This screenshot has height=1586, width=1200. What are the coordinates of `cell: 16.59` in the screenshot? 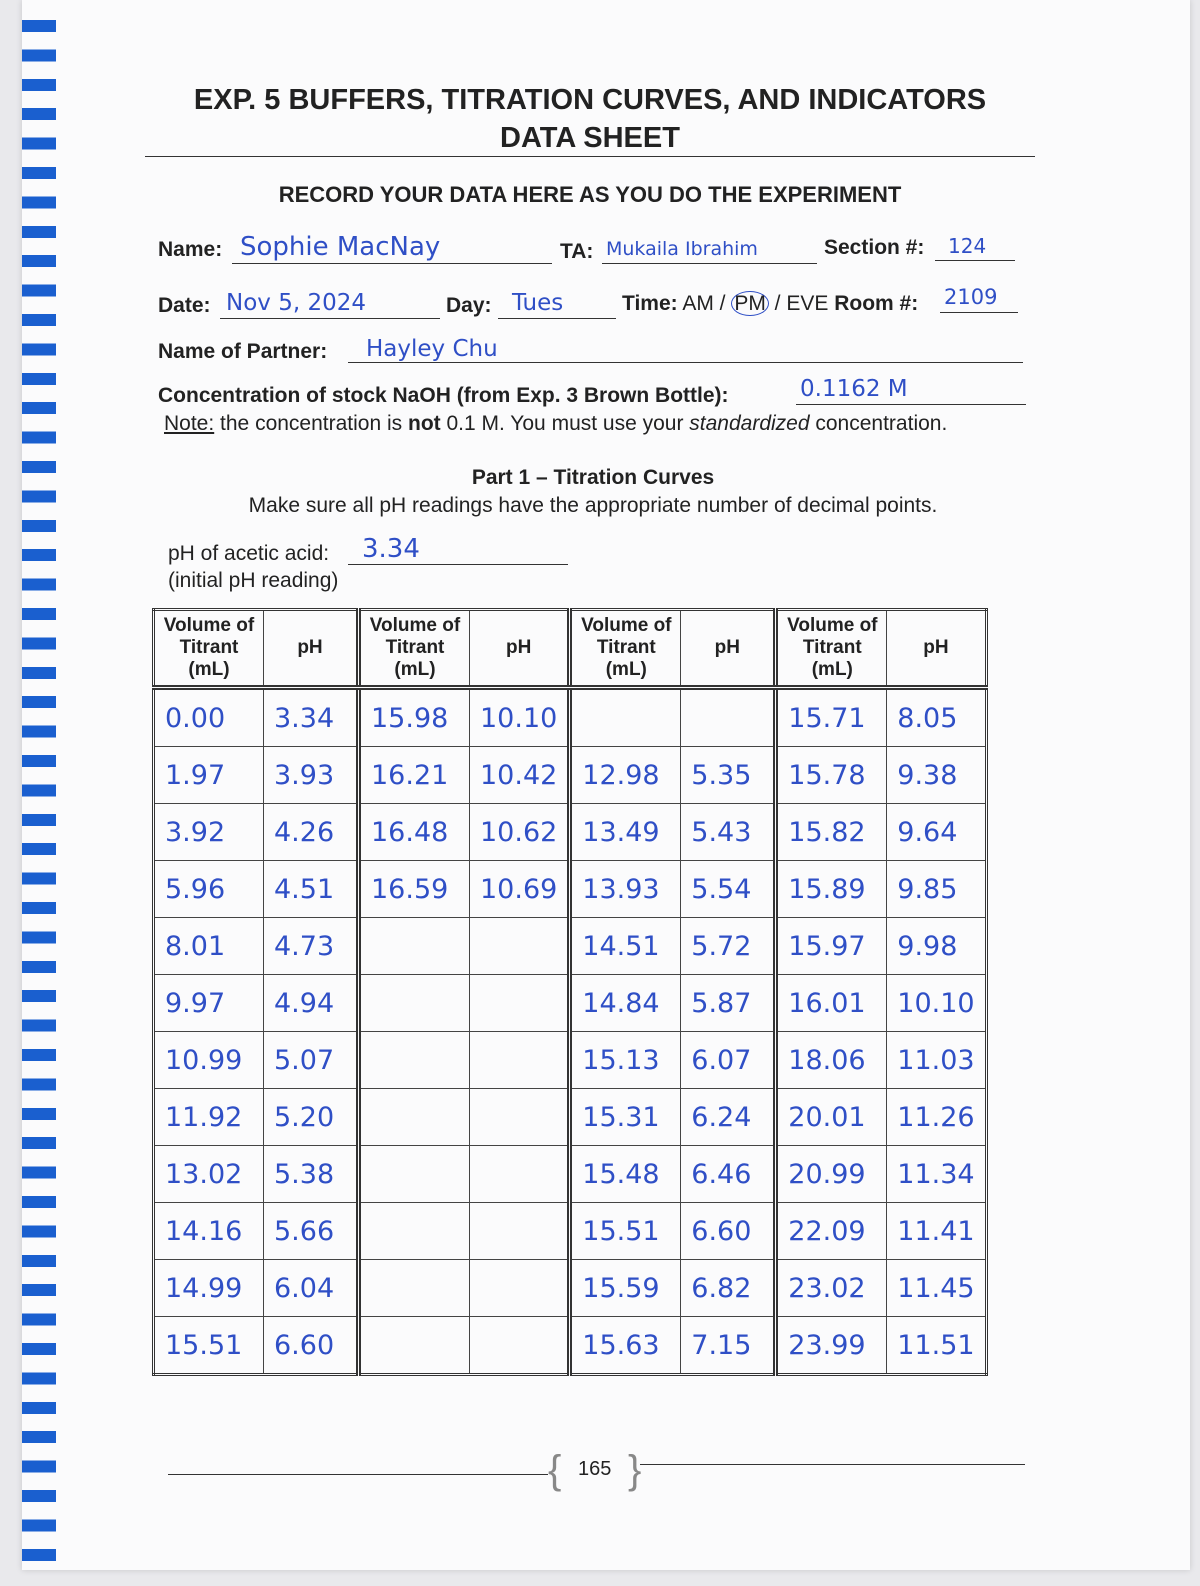 It's located at (413, 889).